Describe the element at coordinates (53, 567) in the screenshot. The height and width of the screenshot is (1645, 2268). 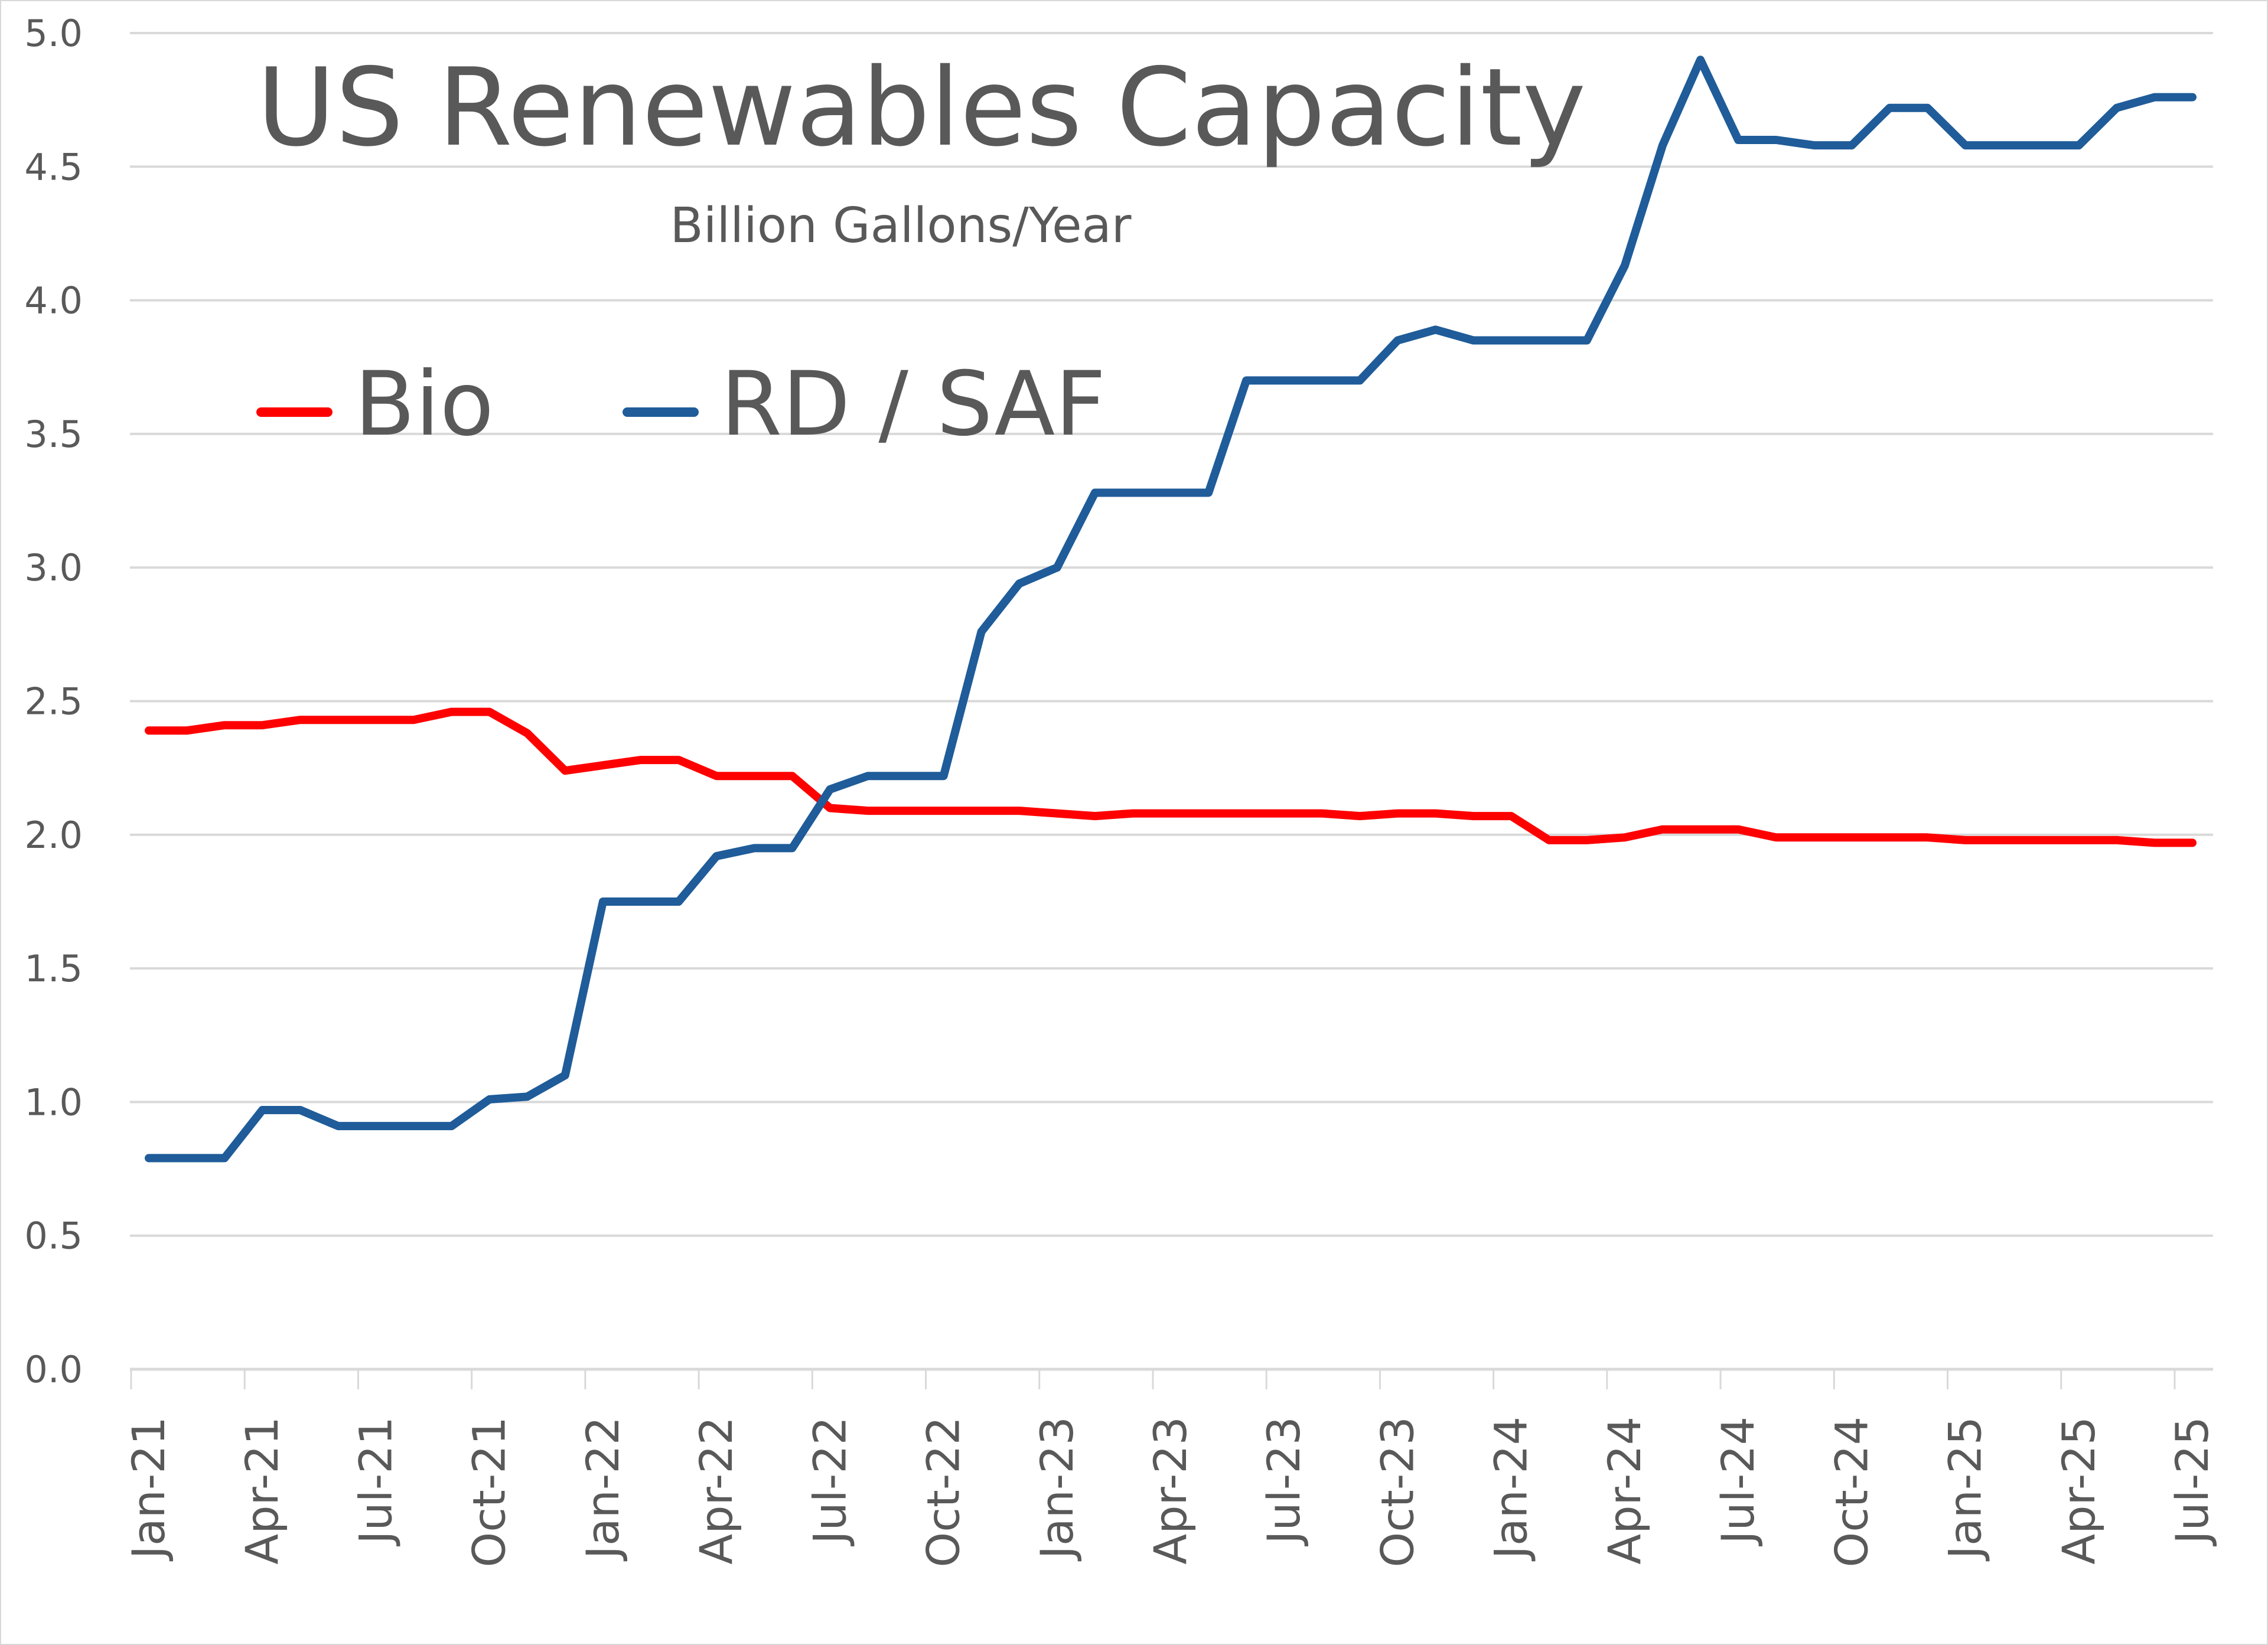
I see `y-tick-label: 3.0` at that location.